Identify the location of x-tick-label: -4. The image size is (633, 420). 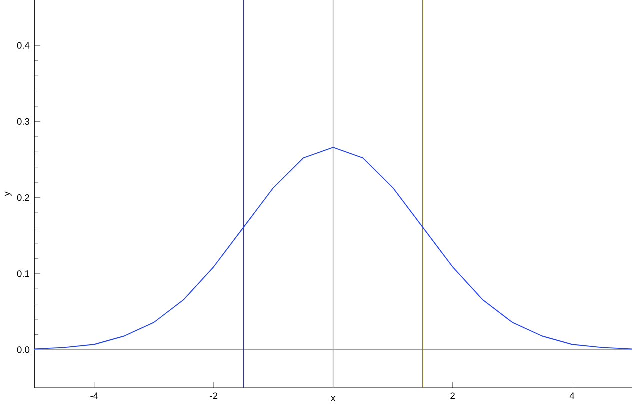
(94, 396).